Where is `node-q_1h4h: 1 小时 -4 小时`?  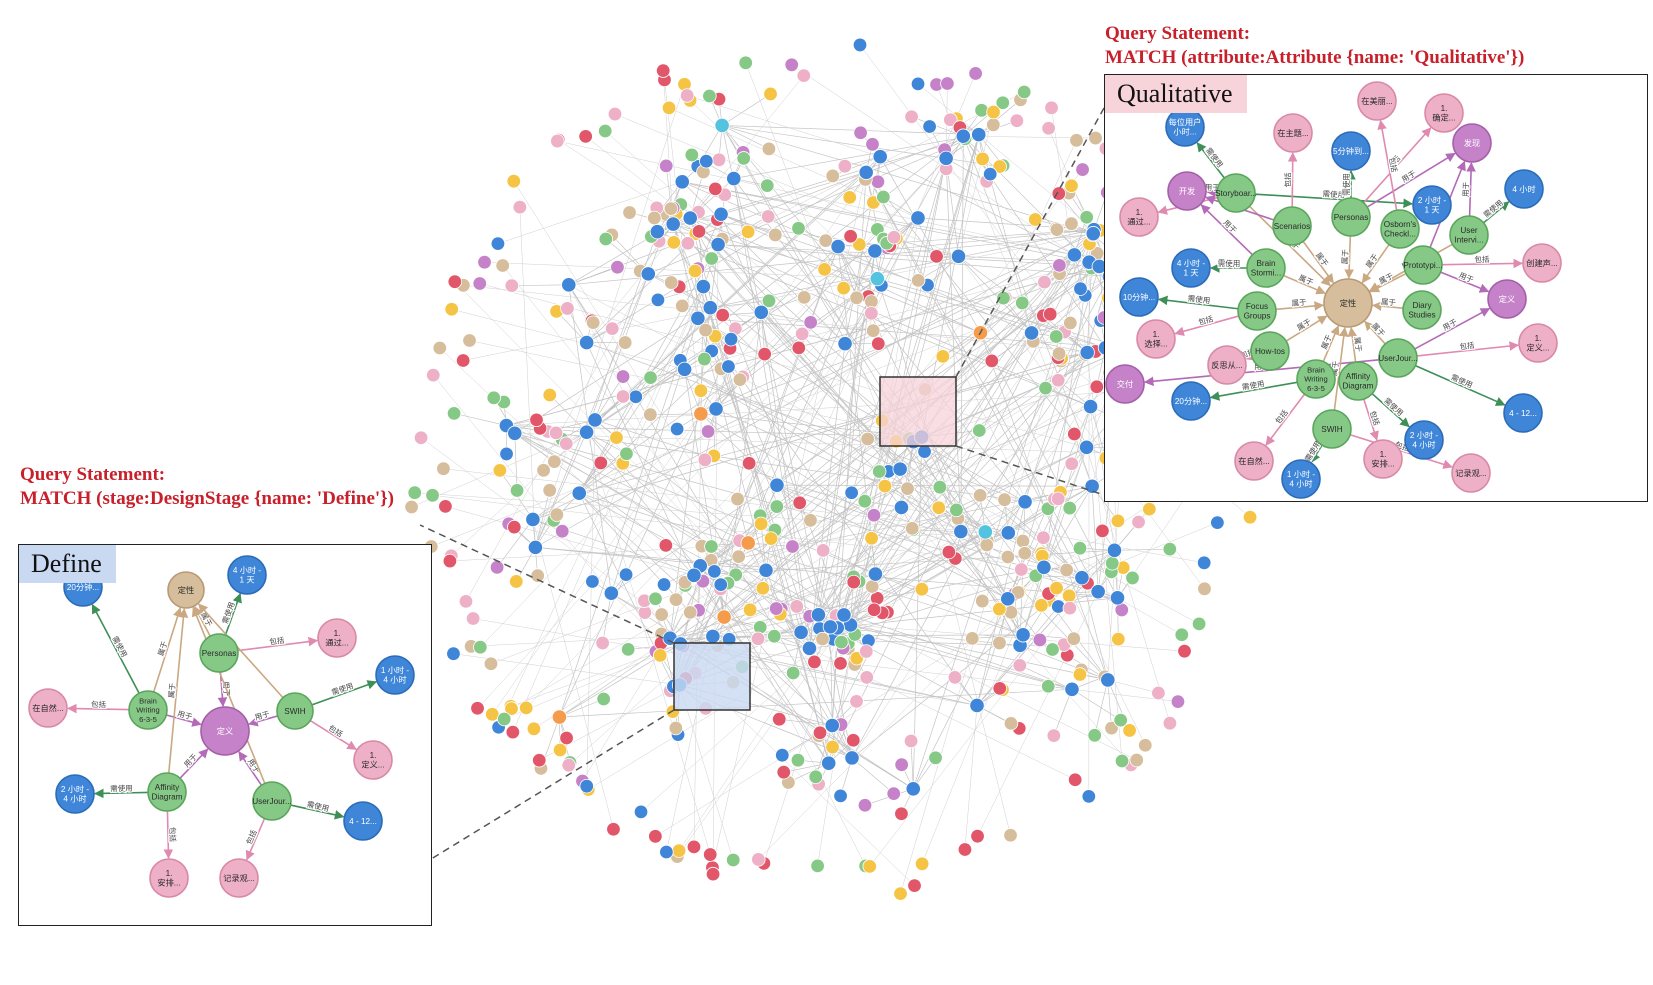 node-q_1h4h: 1 小时 -4 小时 is located at coordinates (1301, 479).